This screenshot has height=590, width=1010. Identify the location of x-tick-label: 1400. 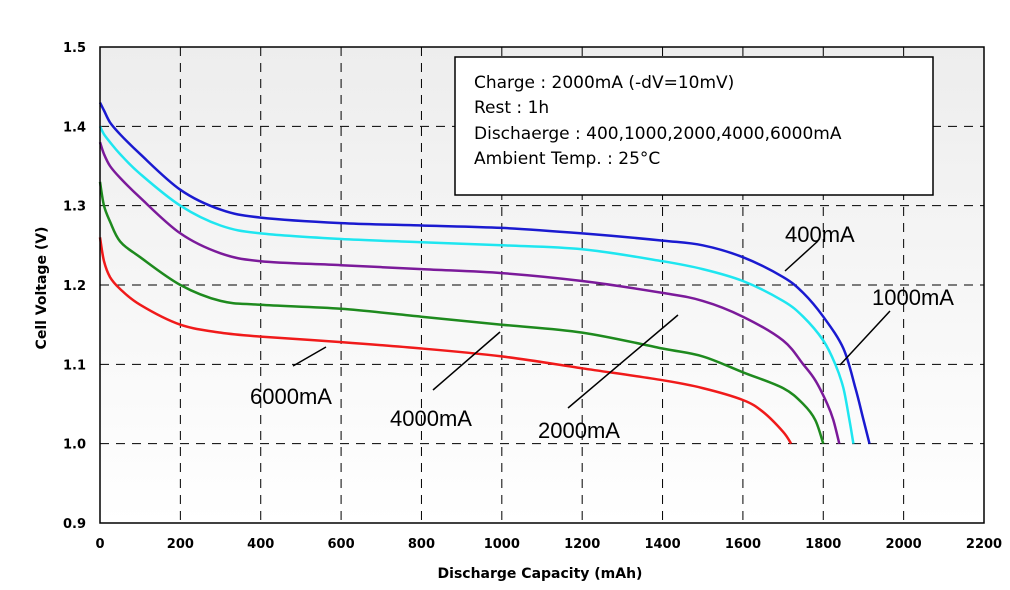
(662, 544).